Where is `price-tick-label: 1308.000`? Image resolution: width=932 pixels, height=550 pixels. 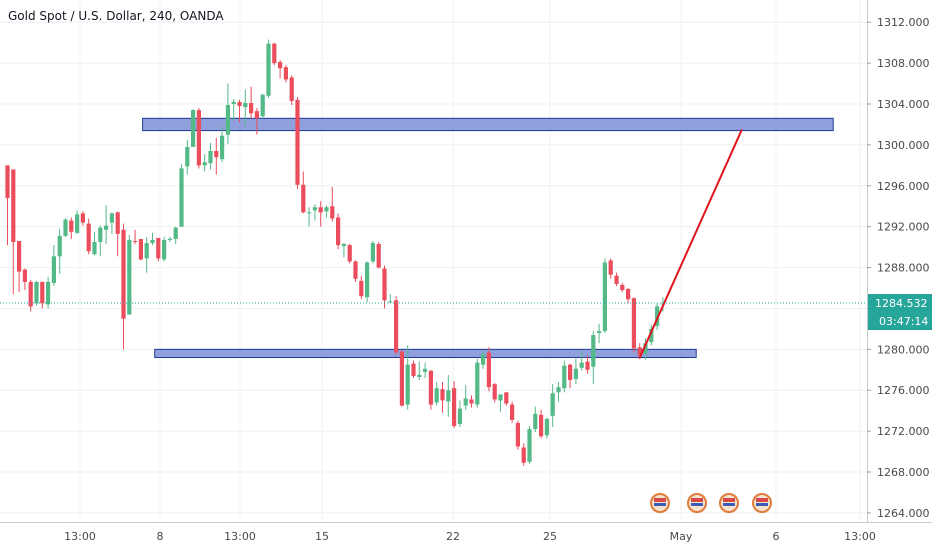
price-tick-label: 1308.000 is located at coordinates (903, 63).